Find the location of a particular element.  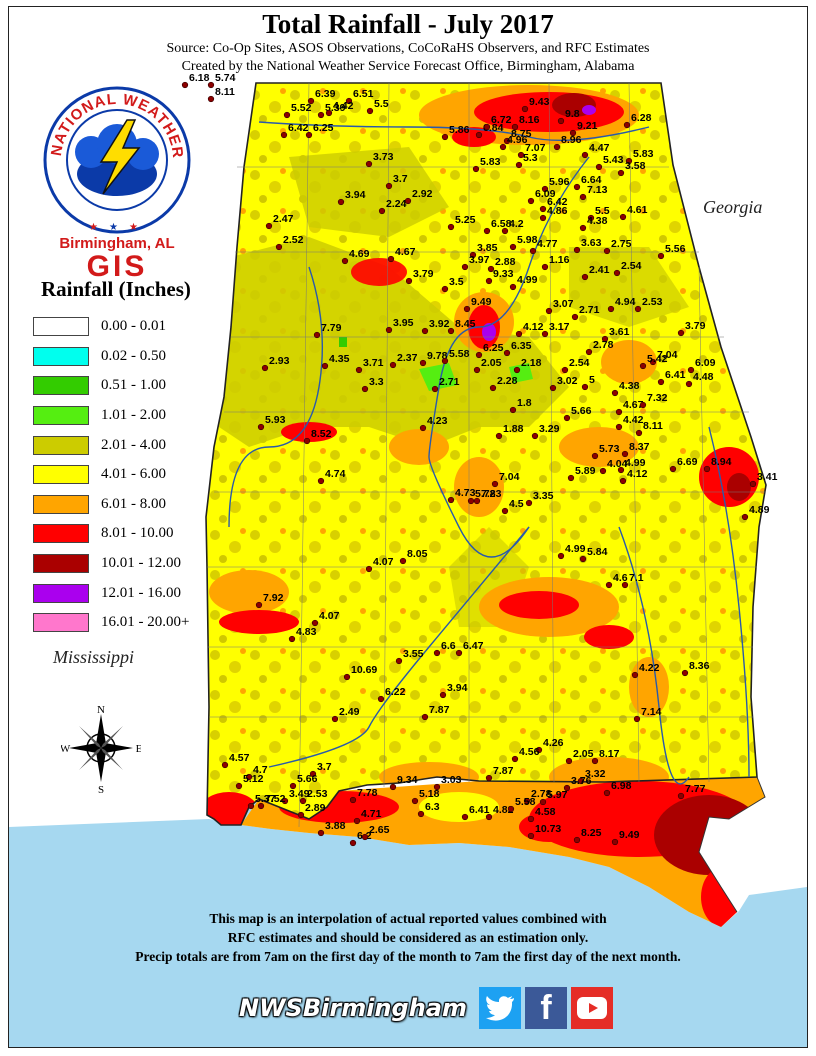

rainfall-value-label: 4.48 is located at coordinates (703, 377).